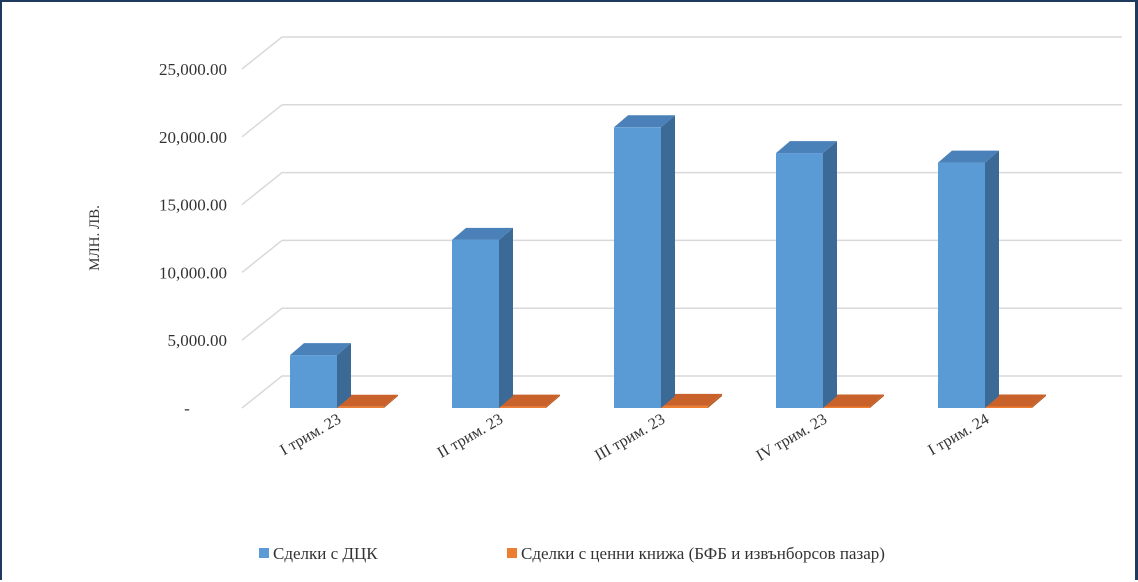  I want to click on category-label-2: III трим. 23, so click(630, 438).